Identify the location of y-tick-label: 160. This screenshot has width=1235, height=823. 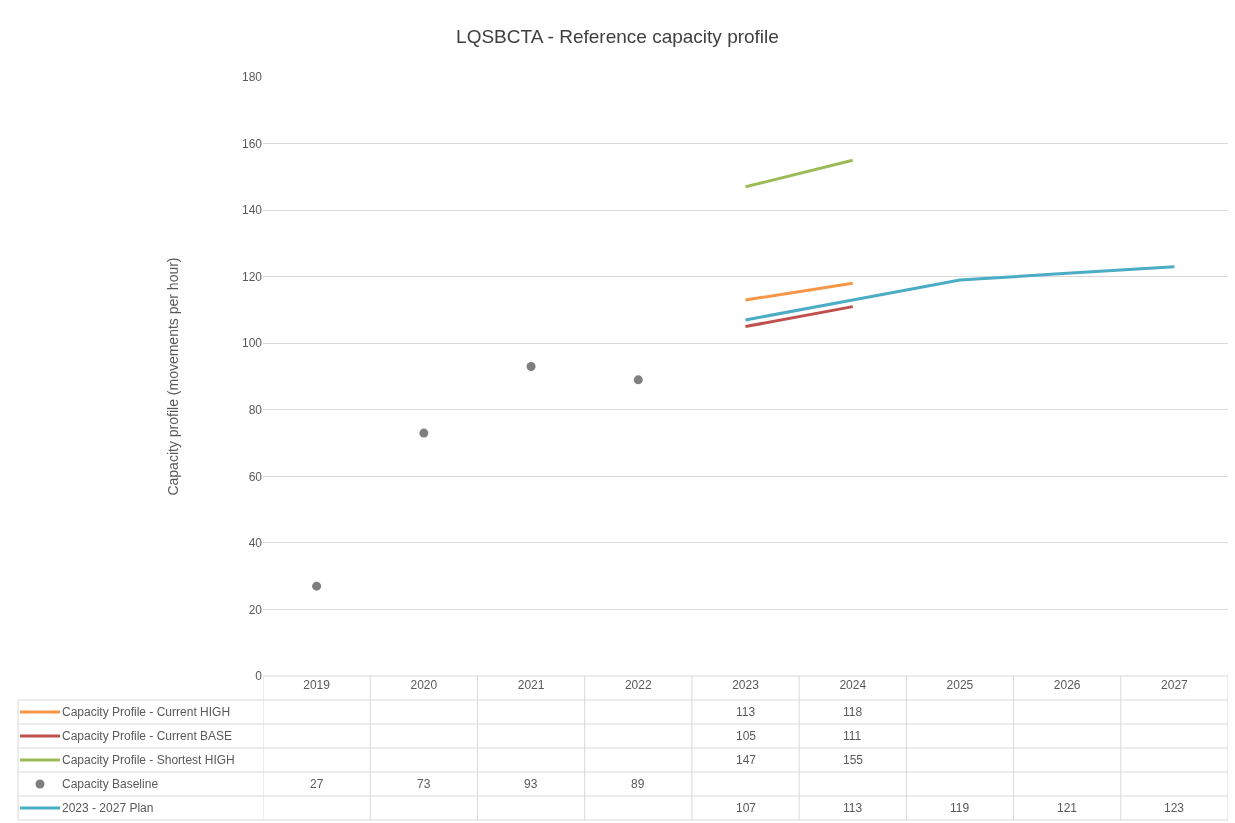
(252, 143).